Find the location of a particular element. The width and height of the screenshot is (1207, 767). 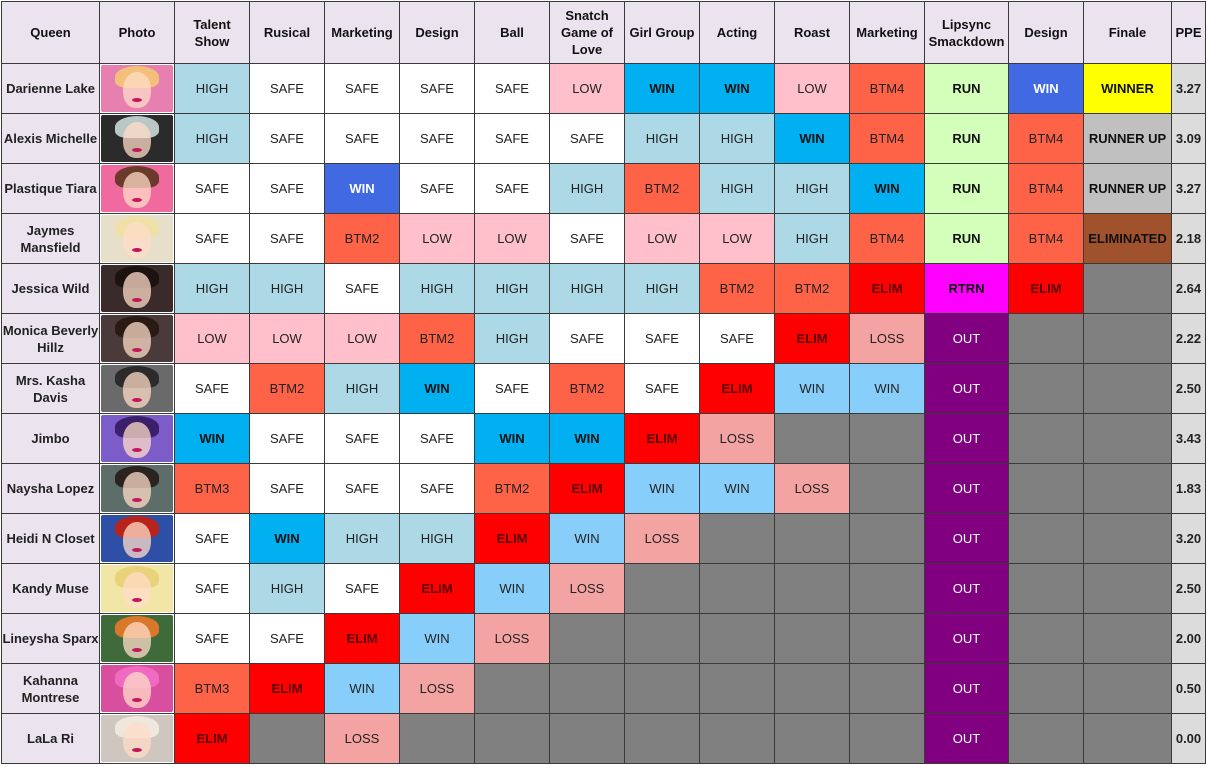

result-marketing1: BTM2 is located at coordinates (362, 238).